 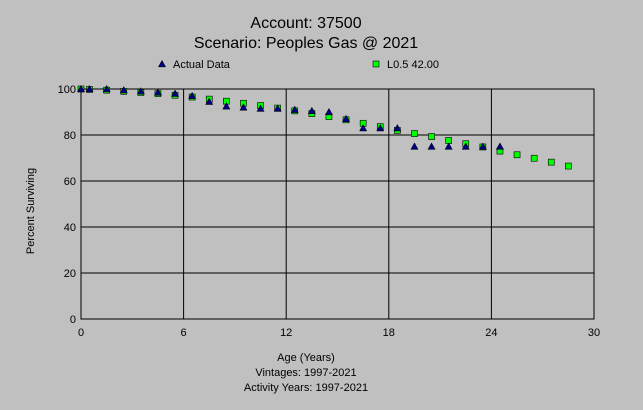 I want to click on footnote-activity-years: Activity Years: 1997-2021, so click(x=306, y=388).